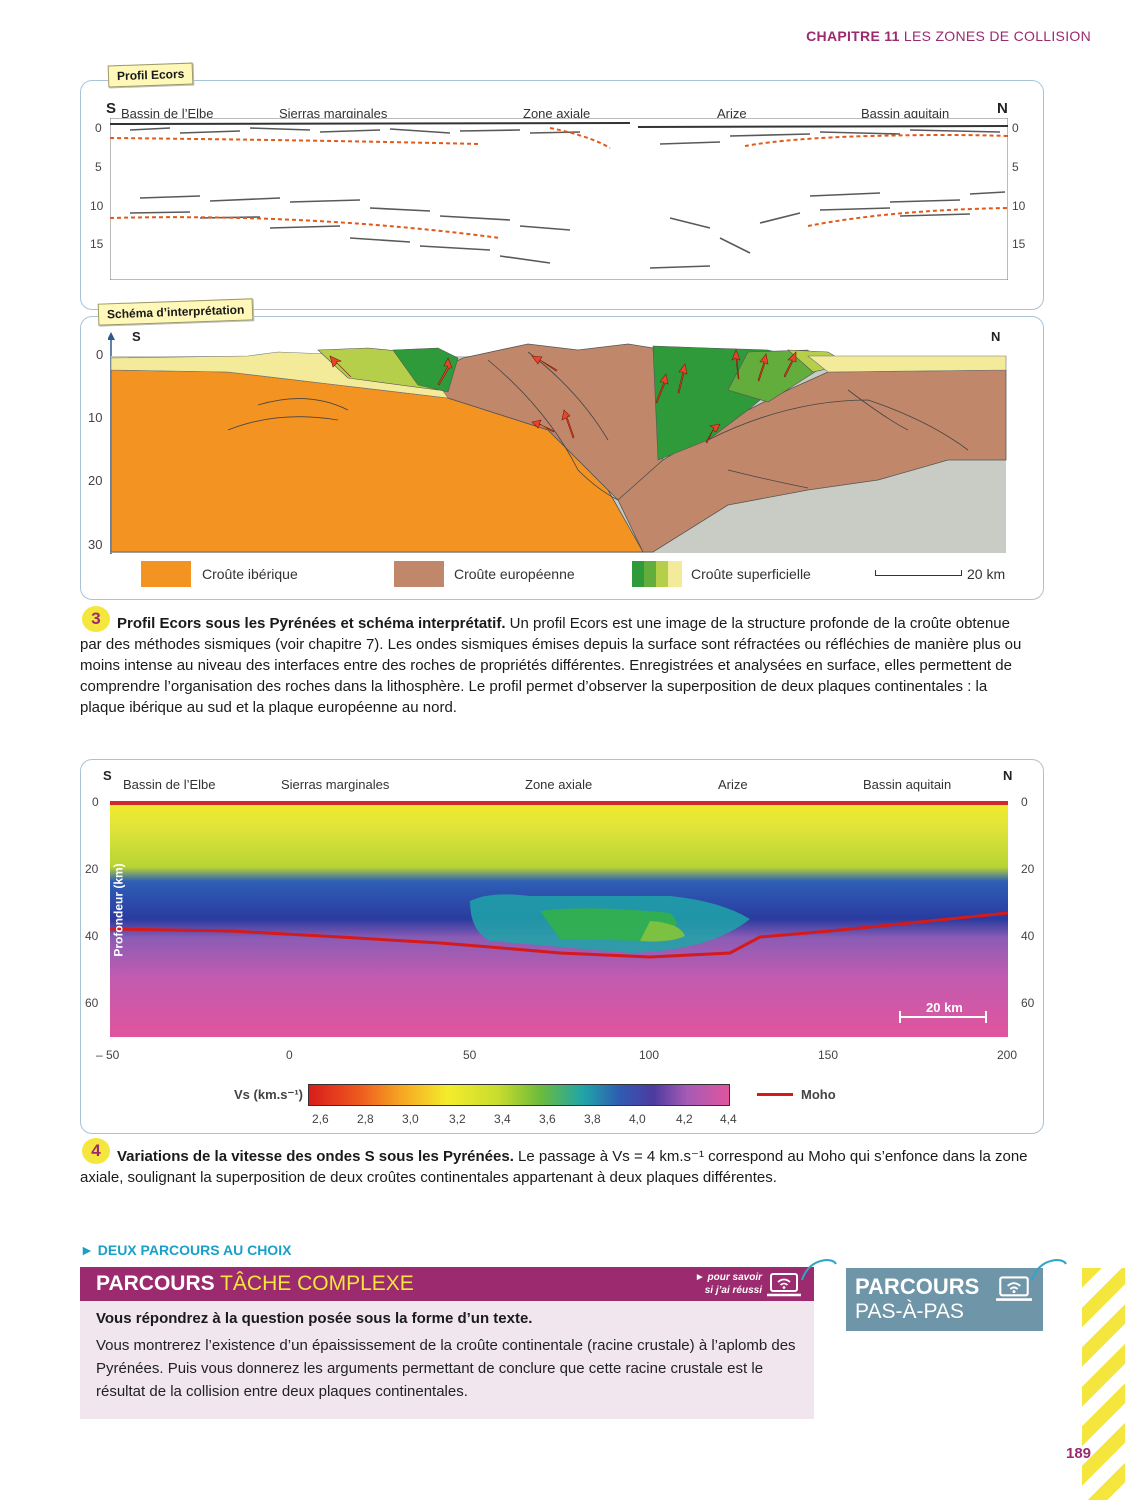  Describe the element at coordinates (92, 1003) in the screenshot. I see `tomo-y-tick-60: 60` at that location.